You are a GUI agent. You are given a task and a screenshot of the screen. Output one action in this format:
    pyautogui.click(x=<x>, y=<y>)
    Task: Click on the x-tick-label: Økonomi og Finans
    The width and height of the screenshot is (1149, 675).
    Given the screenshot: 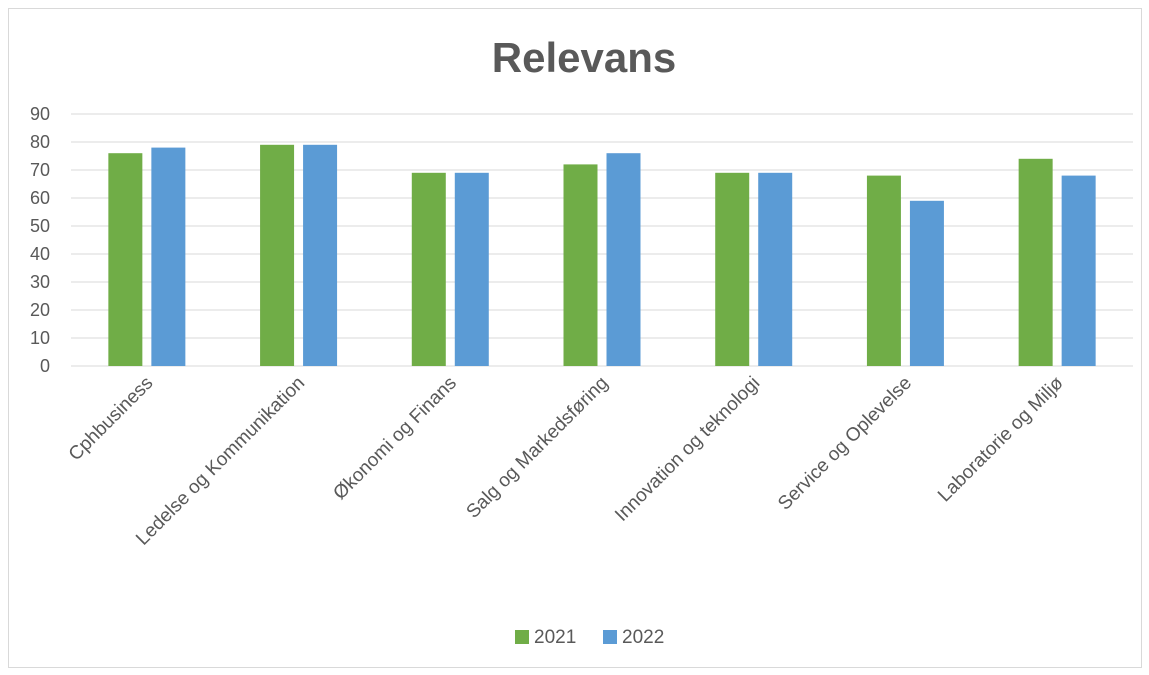 What is the action you would take?
    pyautogui.click(x=394, y=438)
    